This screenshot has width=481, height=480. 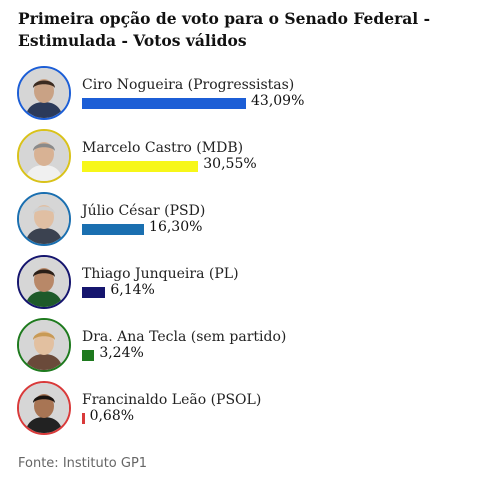 What do you see at coordinates (163, 148) in the screenshot?
I see `category-label: Marcelo Castro (MDB)` at bounding box center [163, 148].